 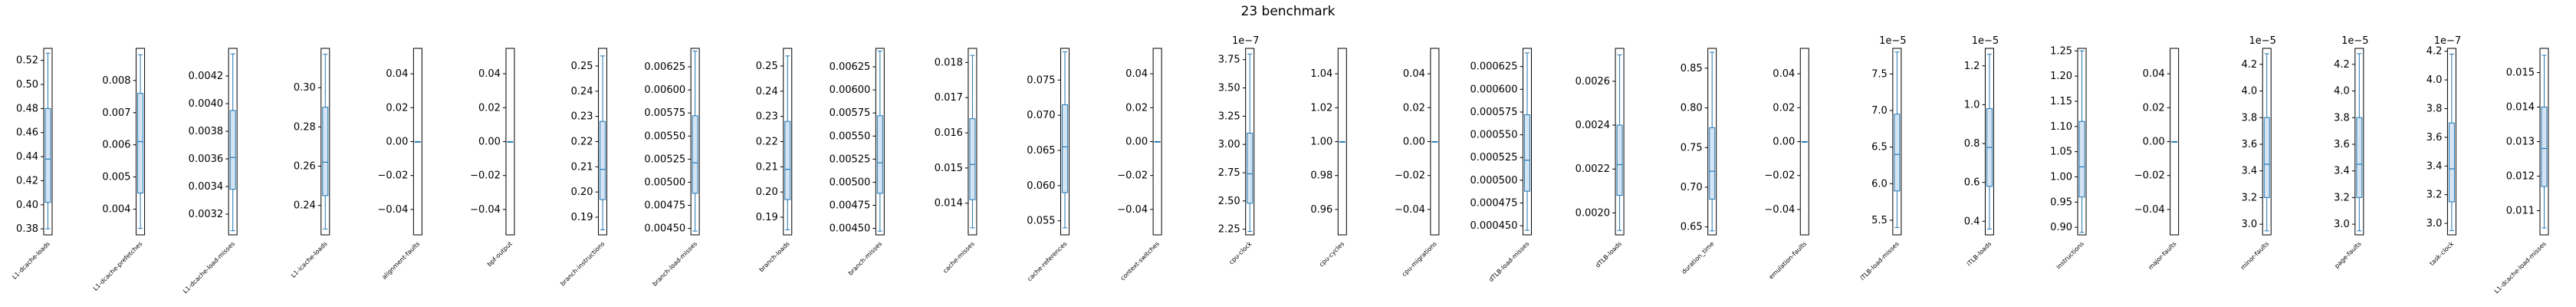 I want to click on y-tick-label: 0.000550, so click(x=1493, y=135).